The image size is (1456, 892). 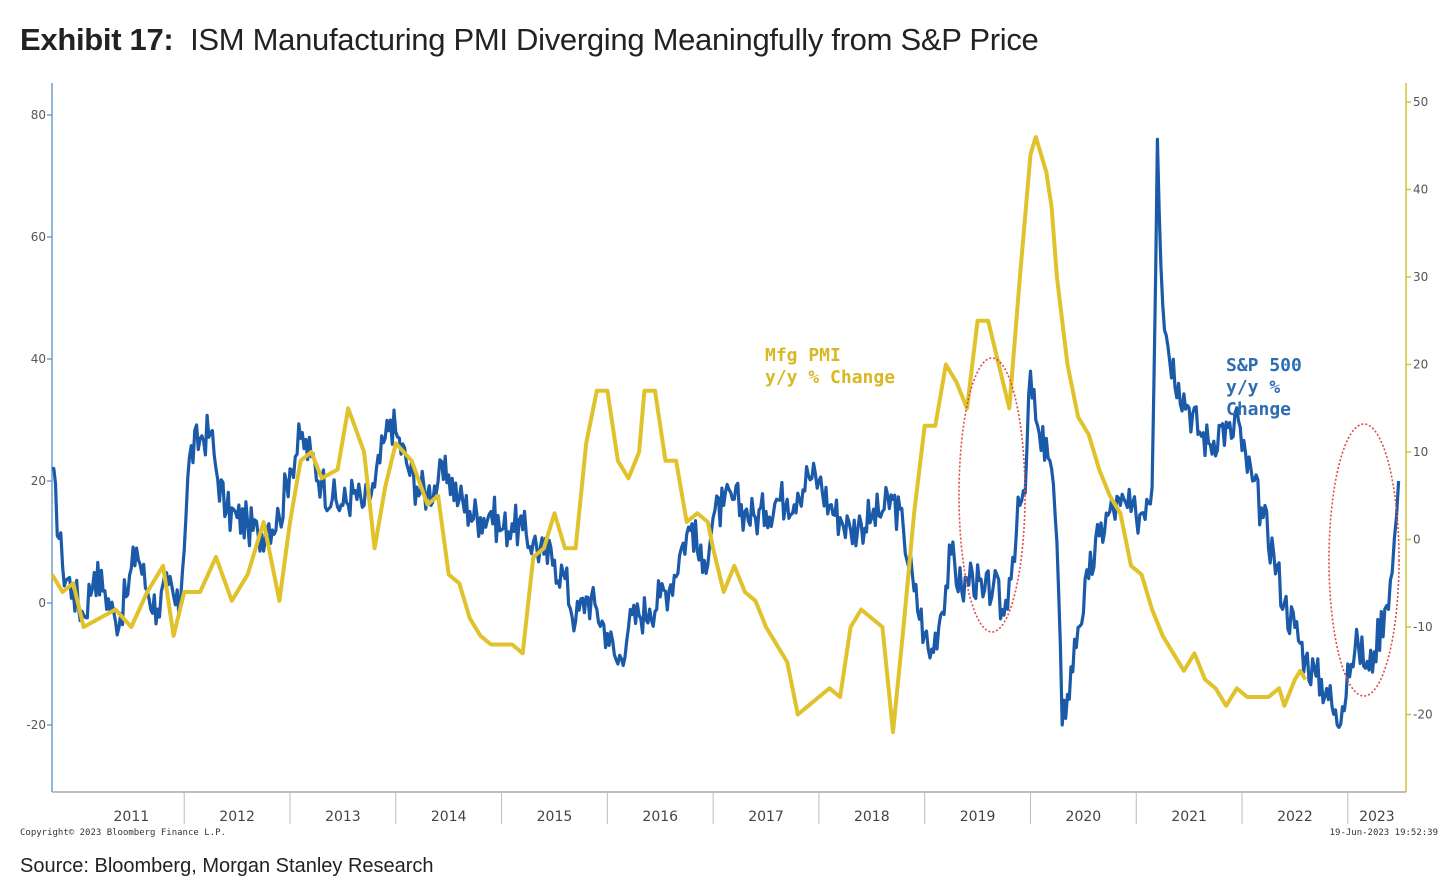 What do you see at coordinates (978, 817) in the screenshot?
I see `year-tick-label: 2019` at bounding box center [978, 817].